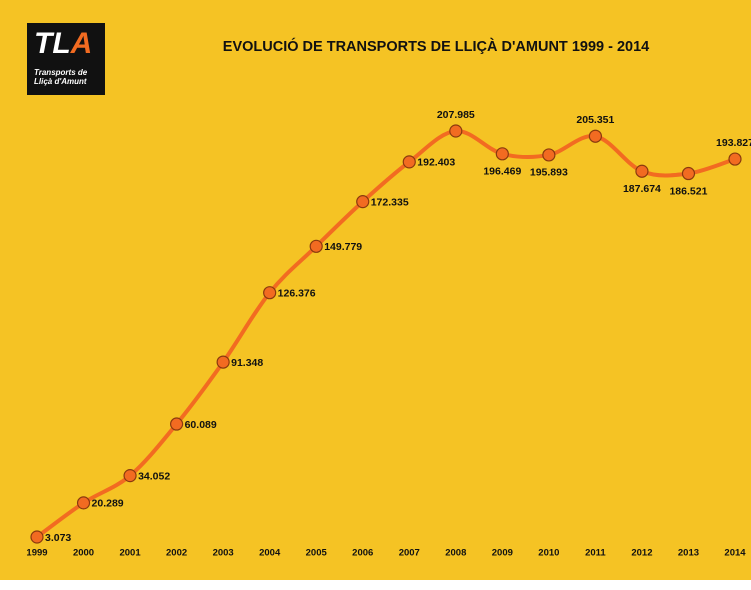 This screenshot has width=751, height=590. What do you see at coordinates (201, 425) in the screenshot?
I see `data-label: 60.089` at bounding box center [201, 425].